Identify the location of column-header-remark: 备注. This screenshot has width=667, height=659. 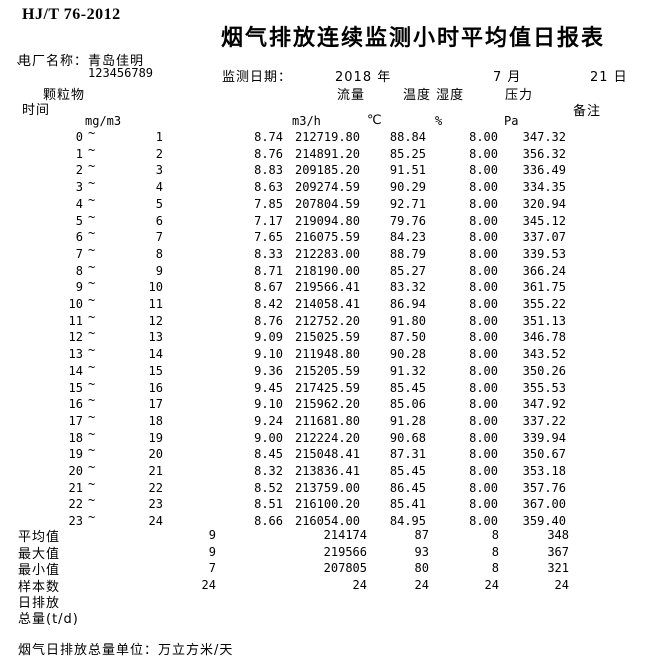
(587, 111).